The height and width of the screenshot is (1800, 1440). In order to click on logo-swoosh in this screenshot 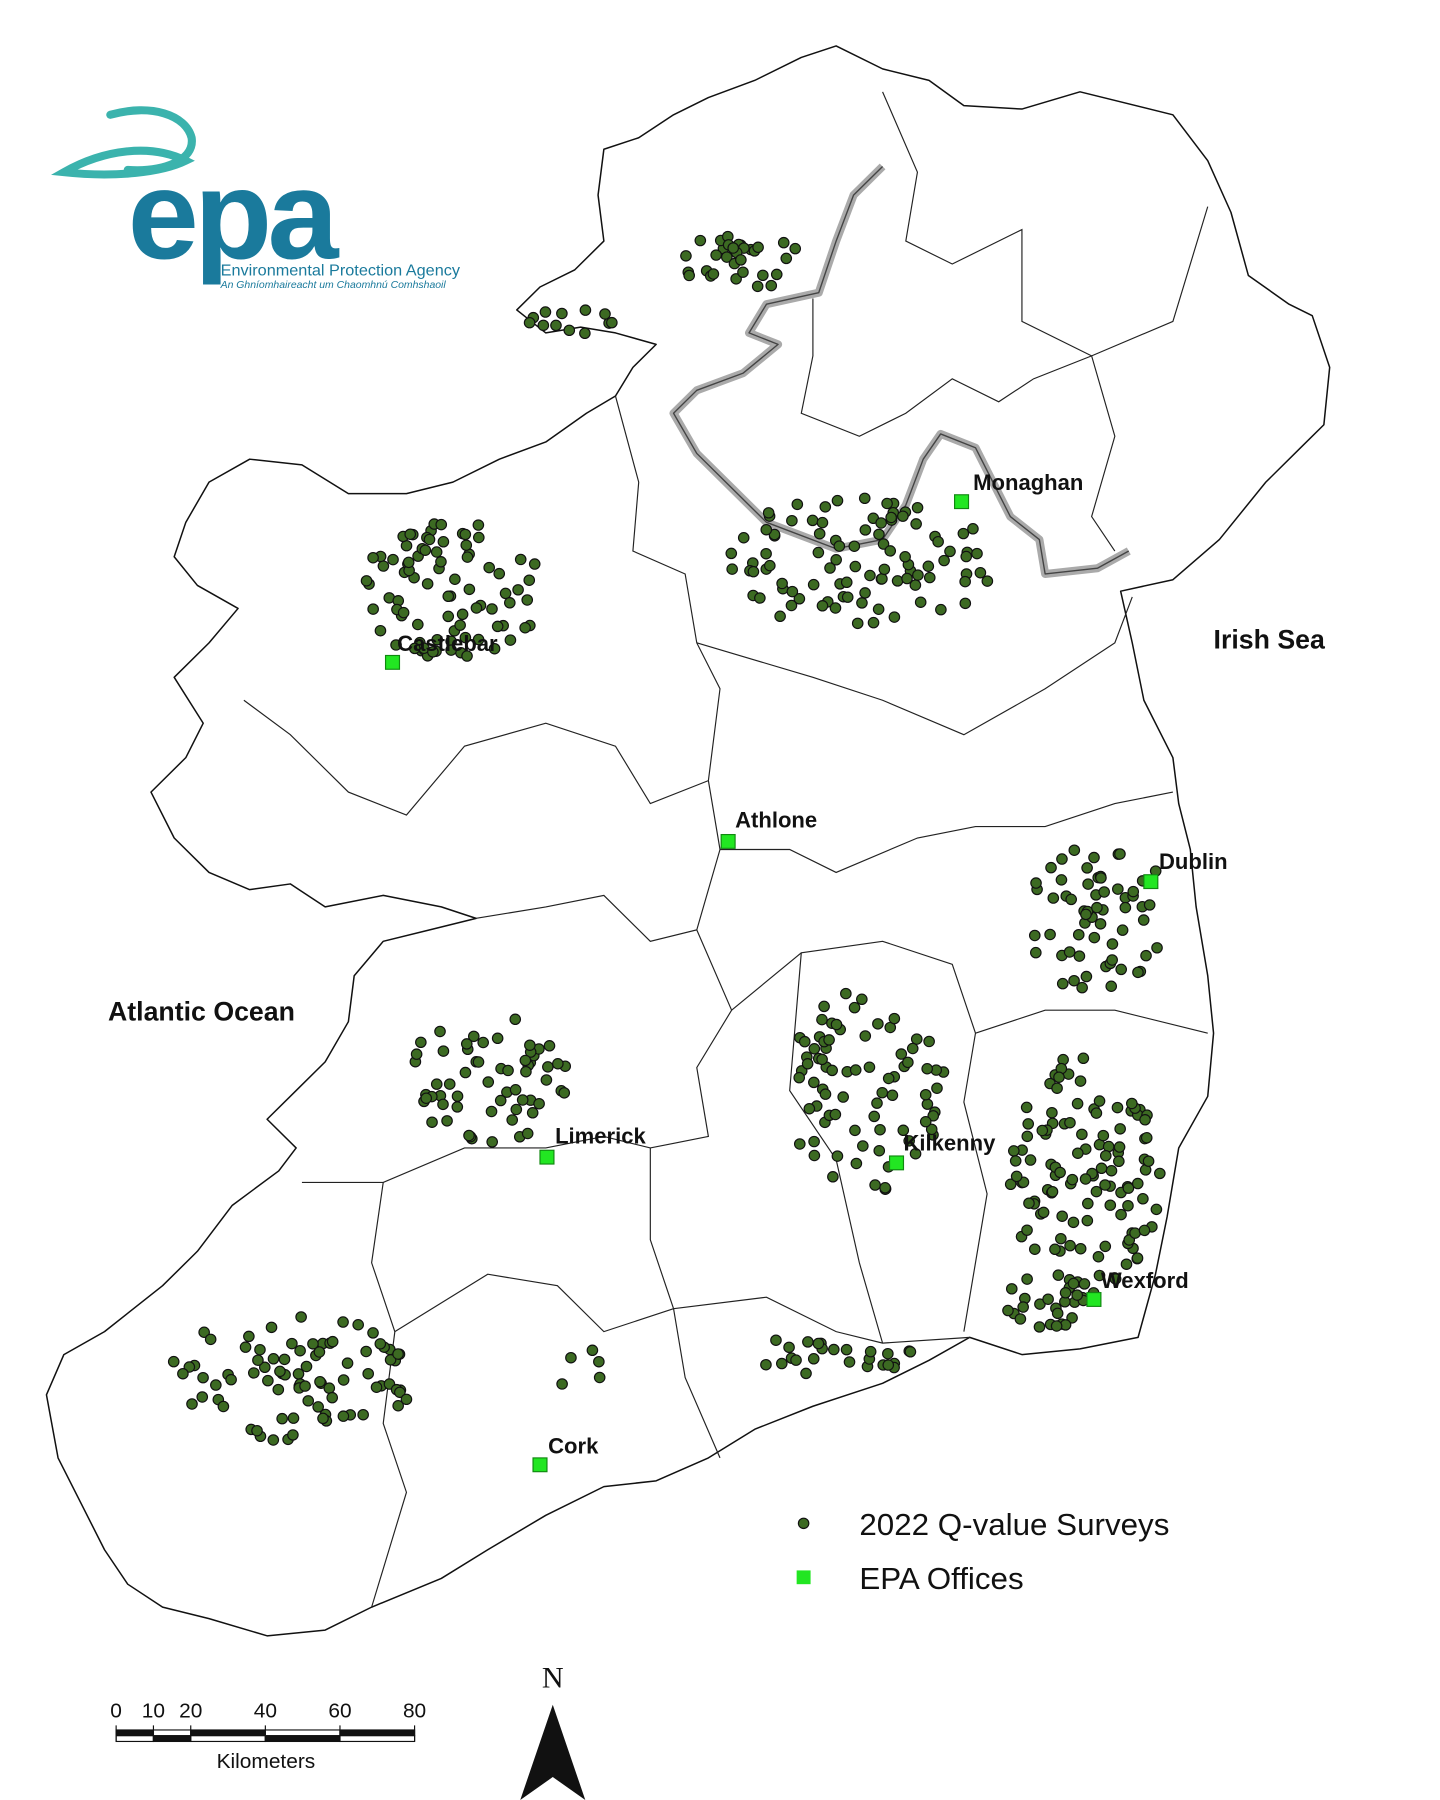, I will do `click(123, 142)`.